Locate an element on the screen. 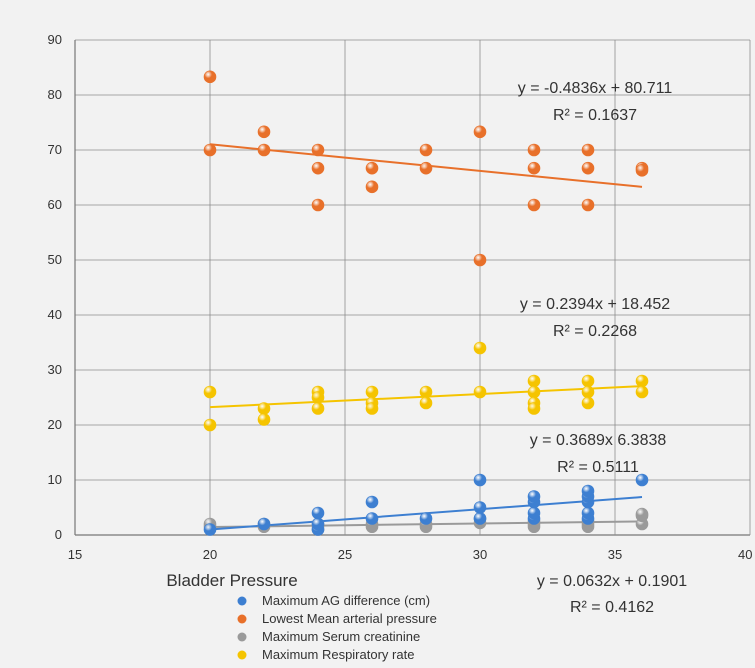 This screenshot has width=755, height=668. y-tick-label: 20 is located at coordinates (55, 424).